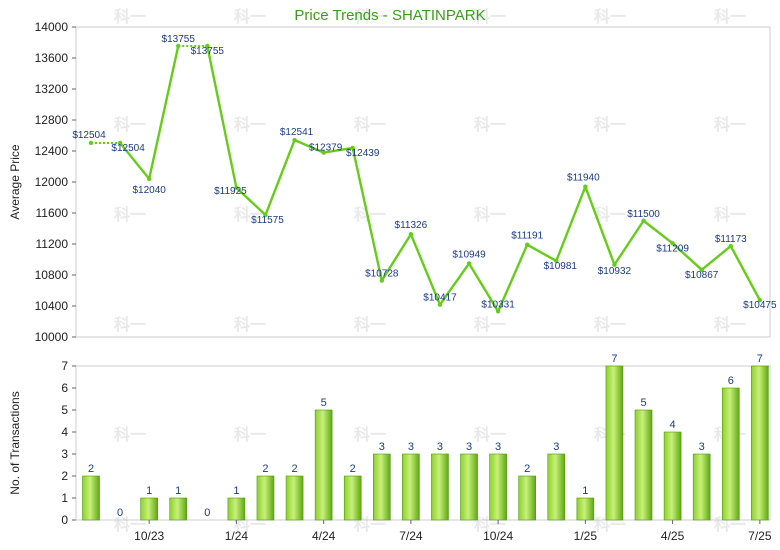  What do you see at coordinates (673, 425) in the screenshot?
I see `transaction-count-label: 4` at bounding box center [673, 425].